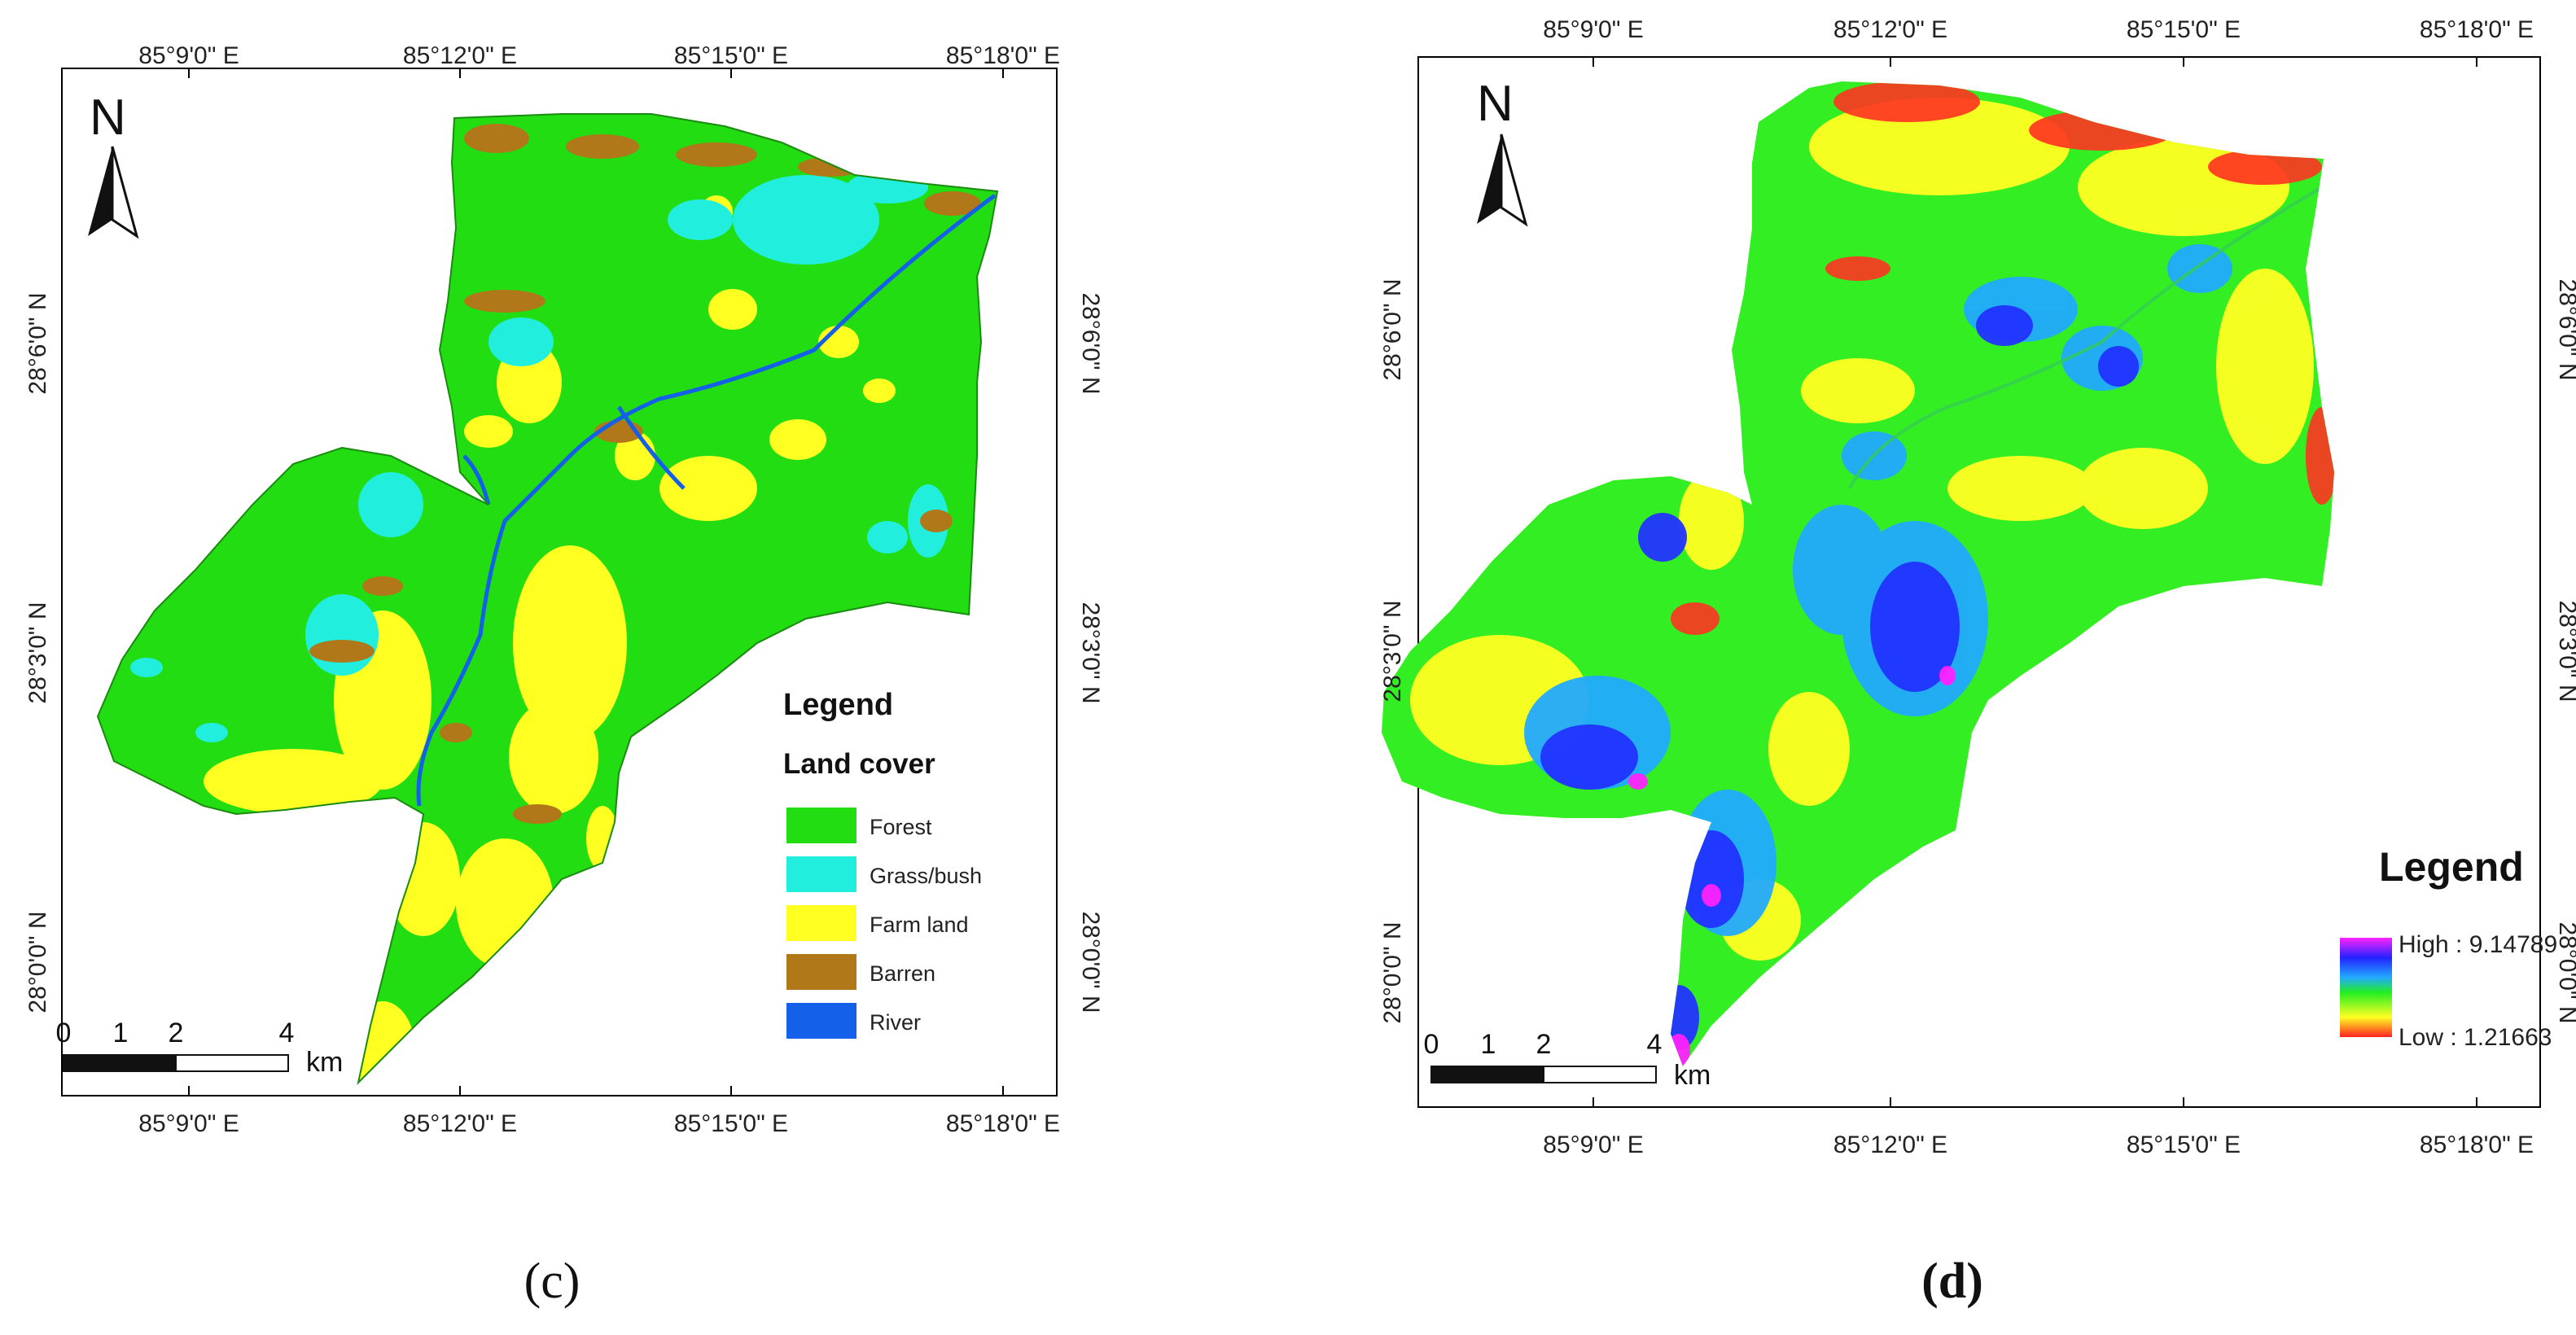 This screenshot has height=1335, width=2576. What do you see at coordinates (2366, 987) in the screenshot?
I see `legend-gradient-ramp` at bounding box center [2366, 987].